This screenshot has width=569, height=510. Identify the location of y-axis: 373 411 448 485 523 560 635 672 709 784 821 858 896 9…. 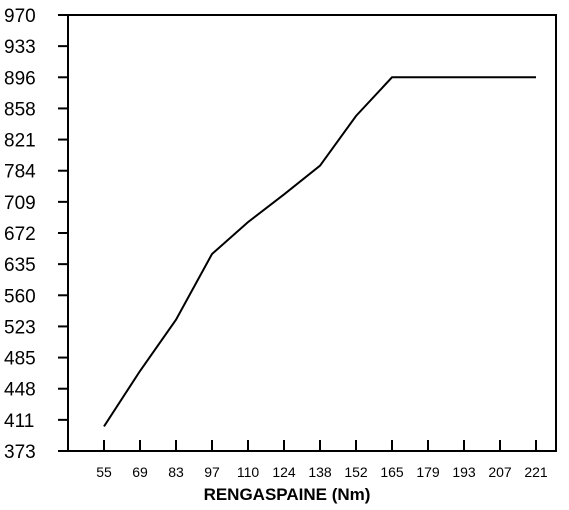
(36, 234).